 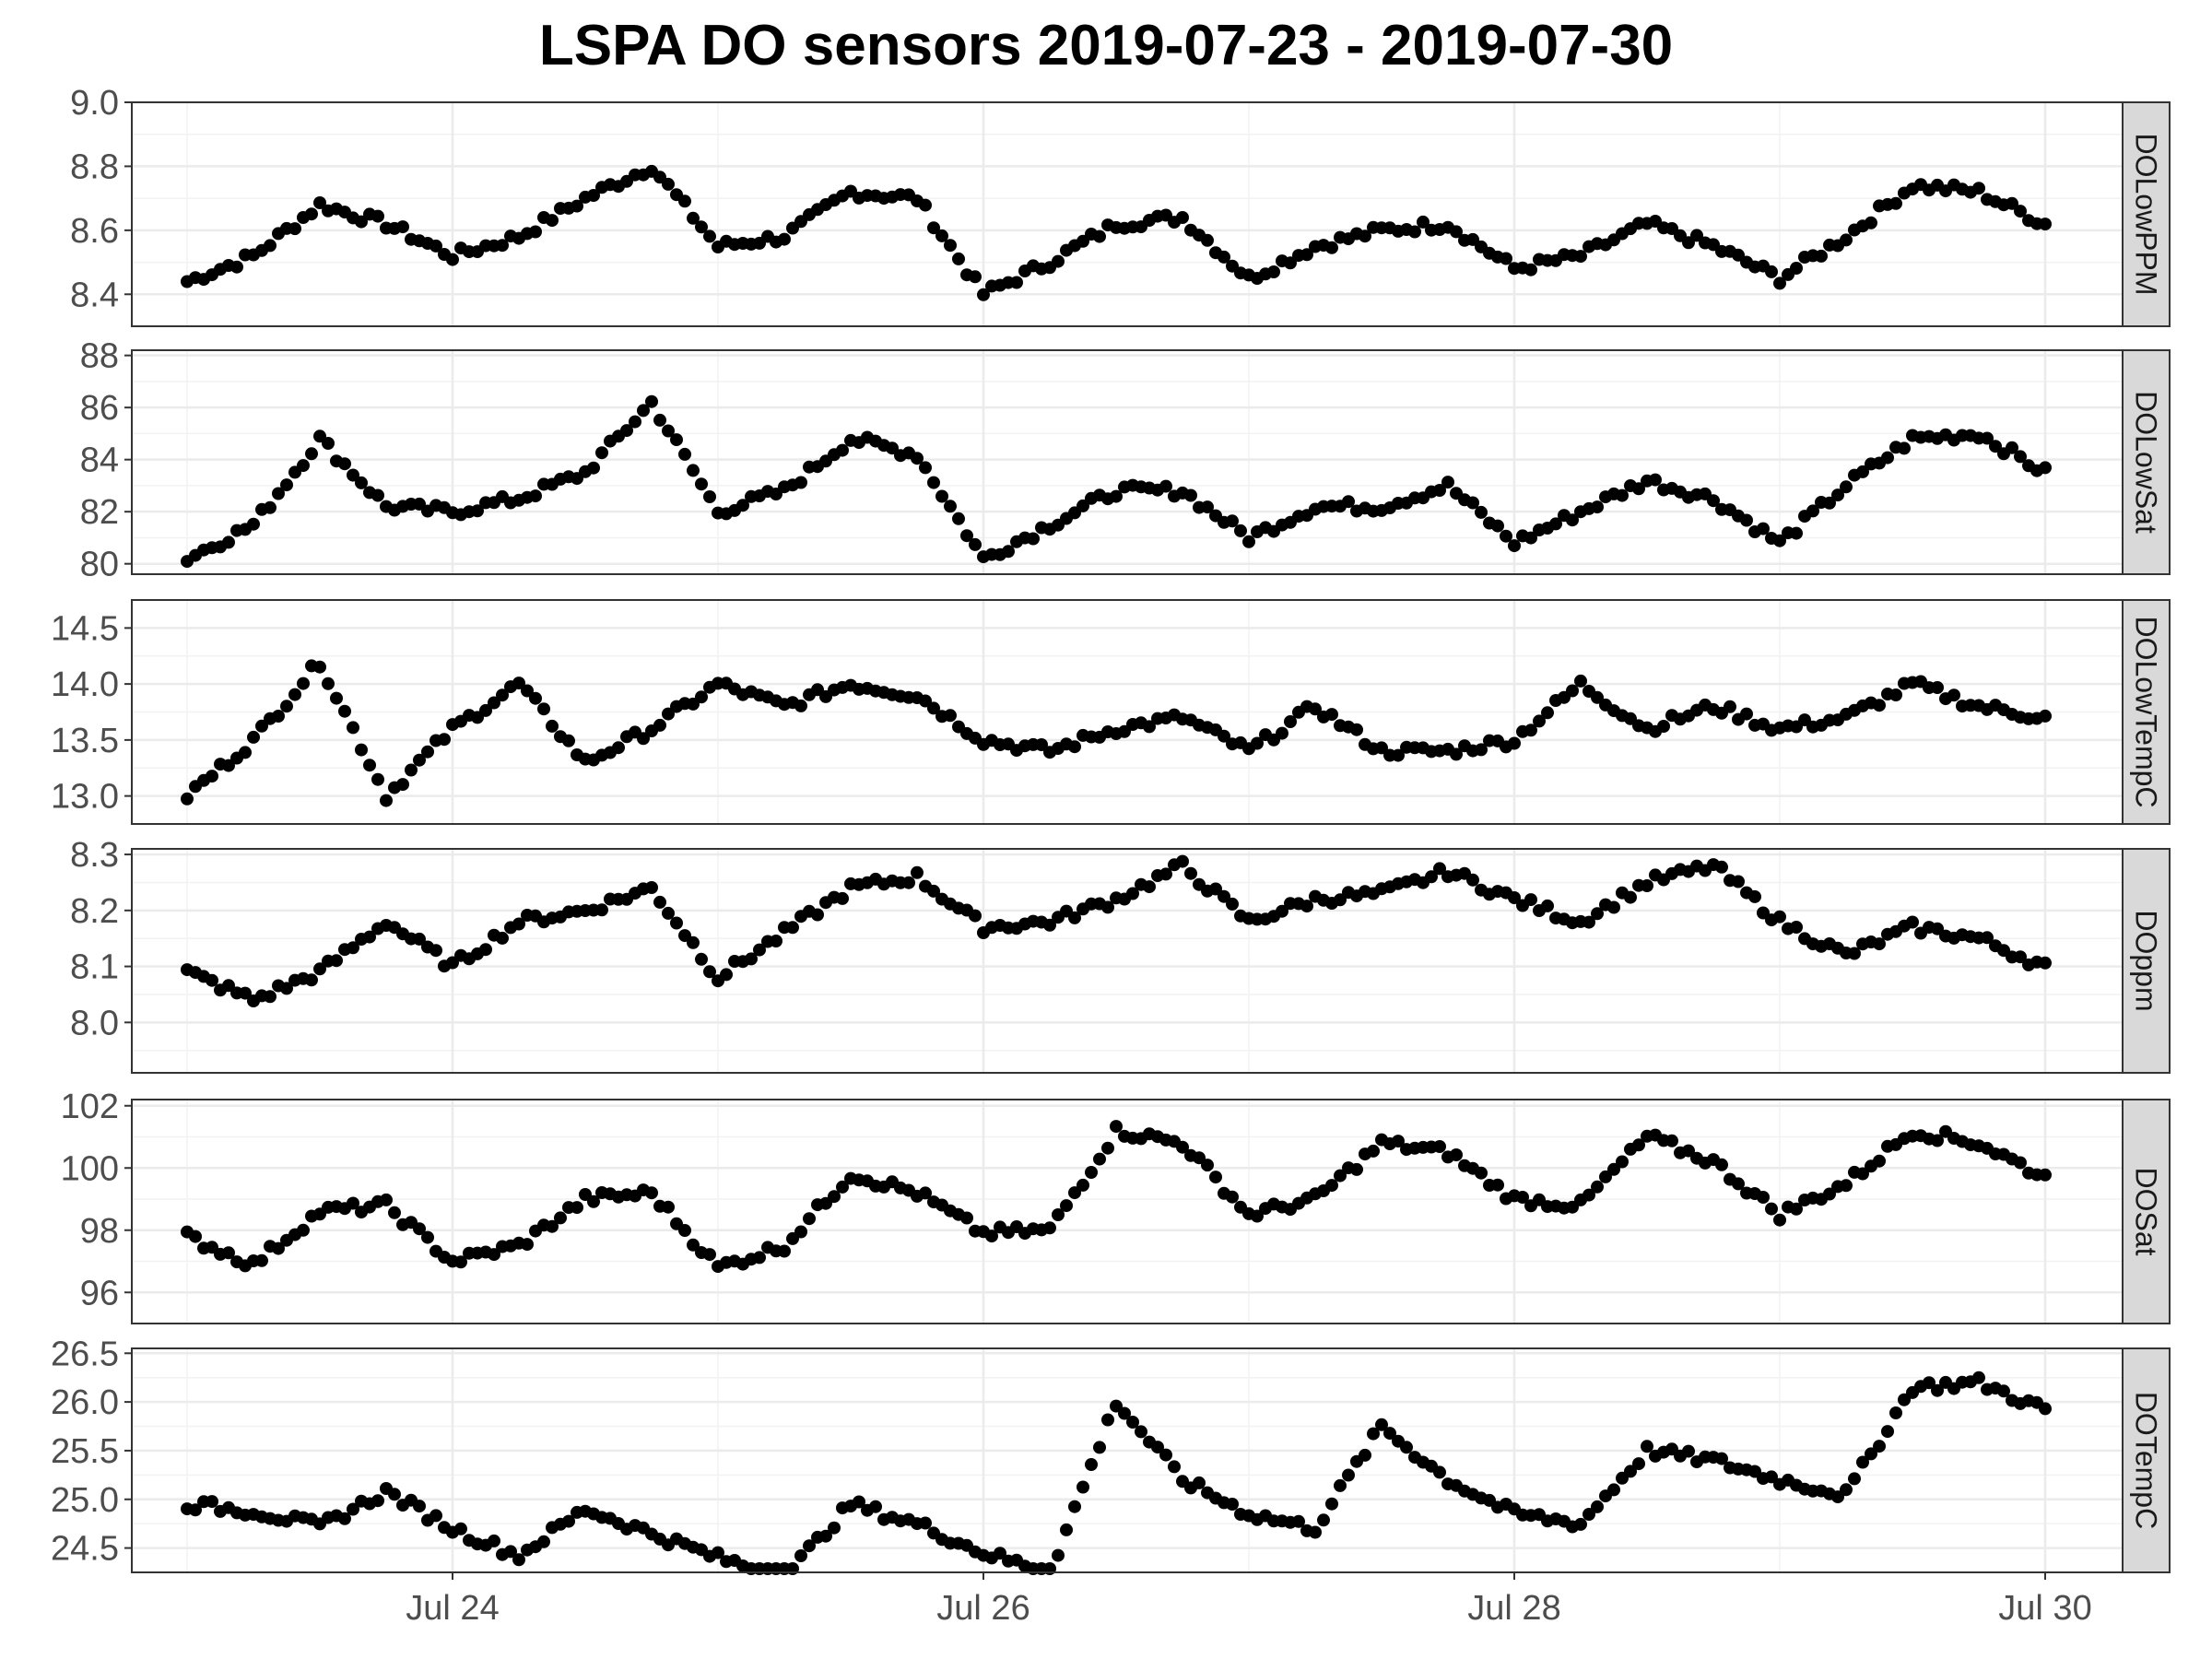 What do you see at coordinates (1116, 1197) in the screenshot?
I see `series-DOSat` at bounding box center [1116, 1197].